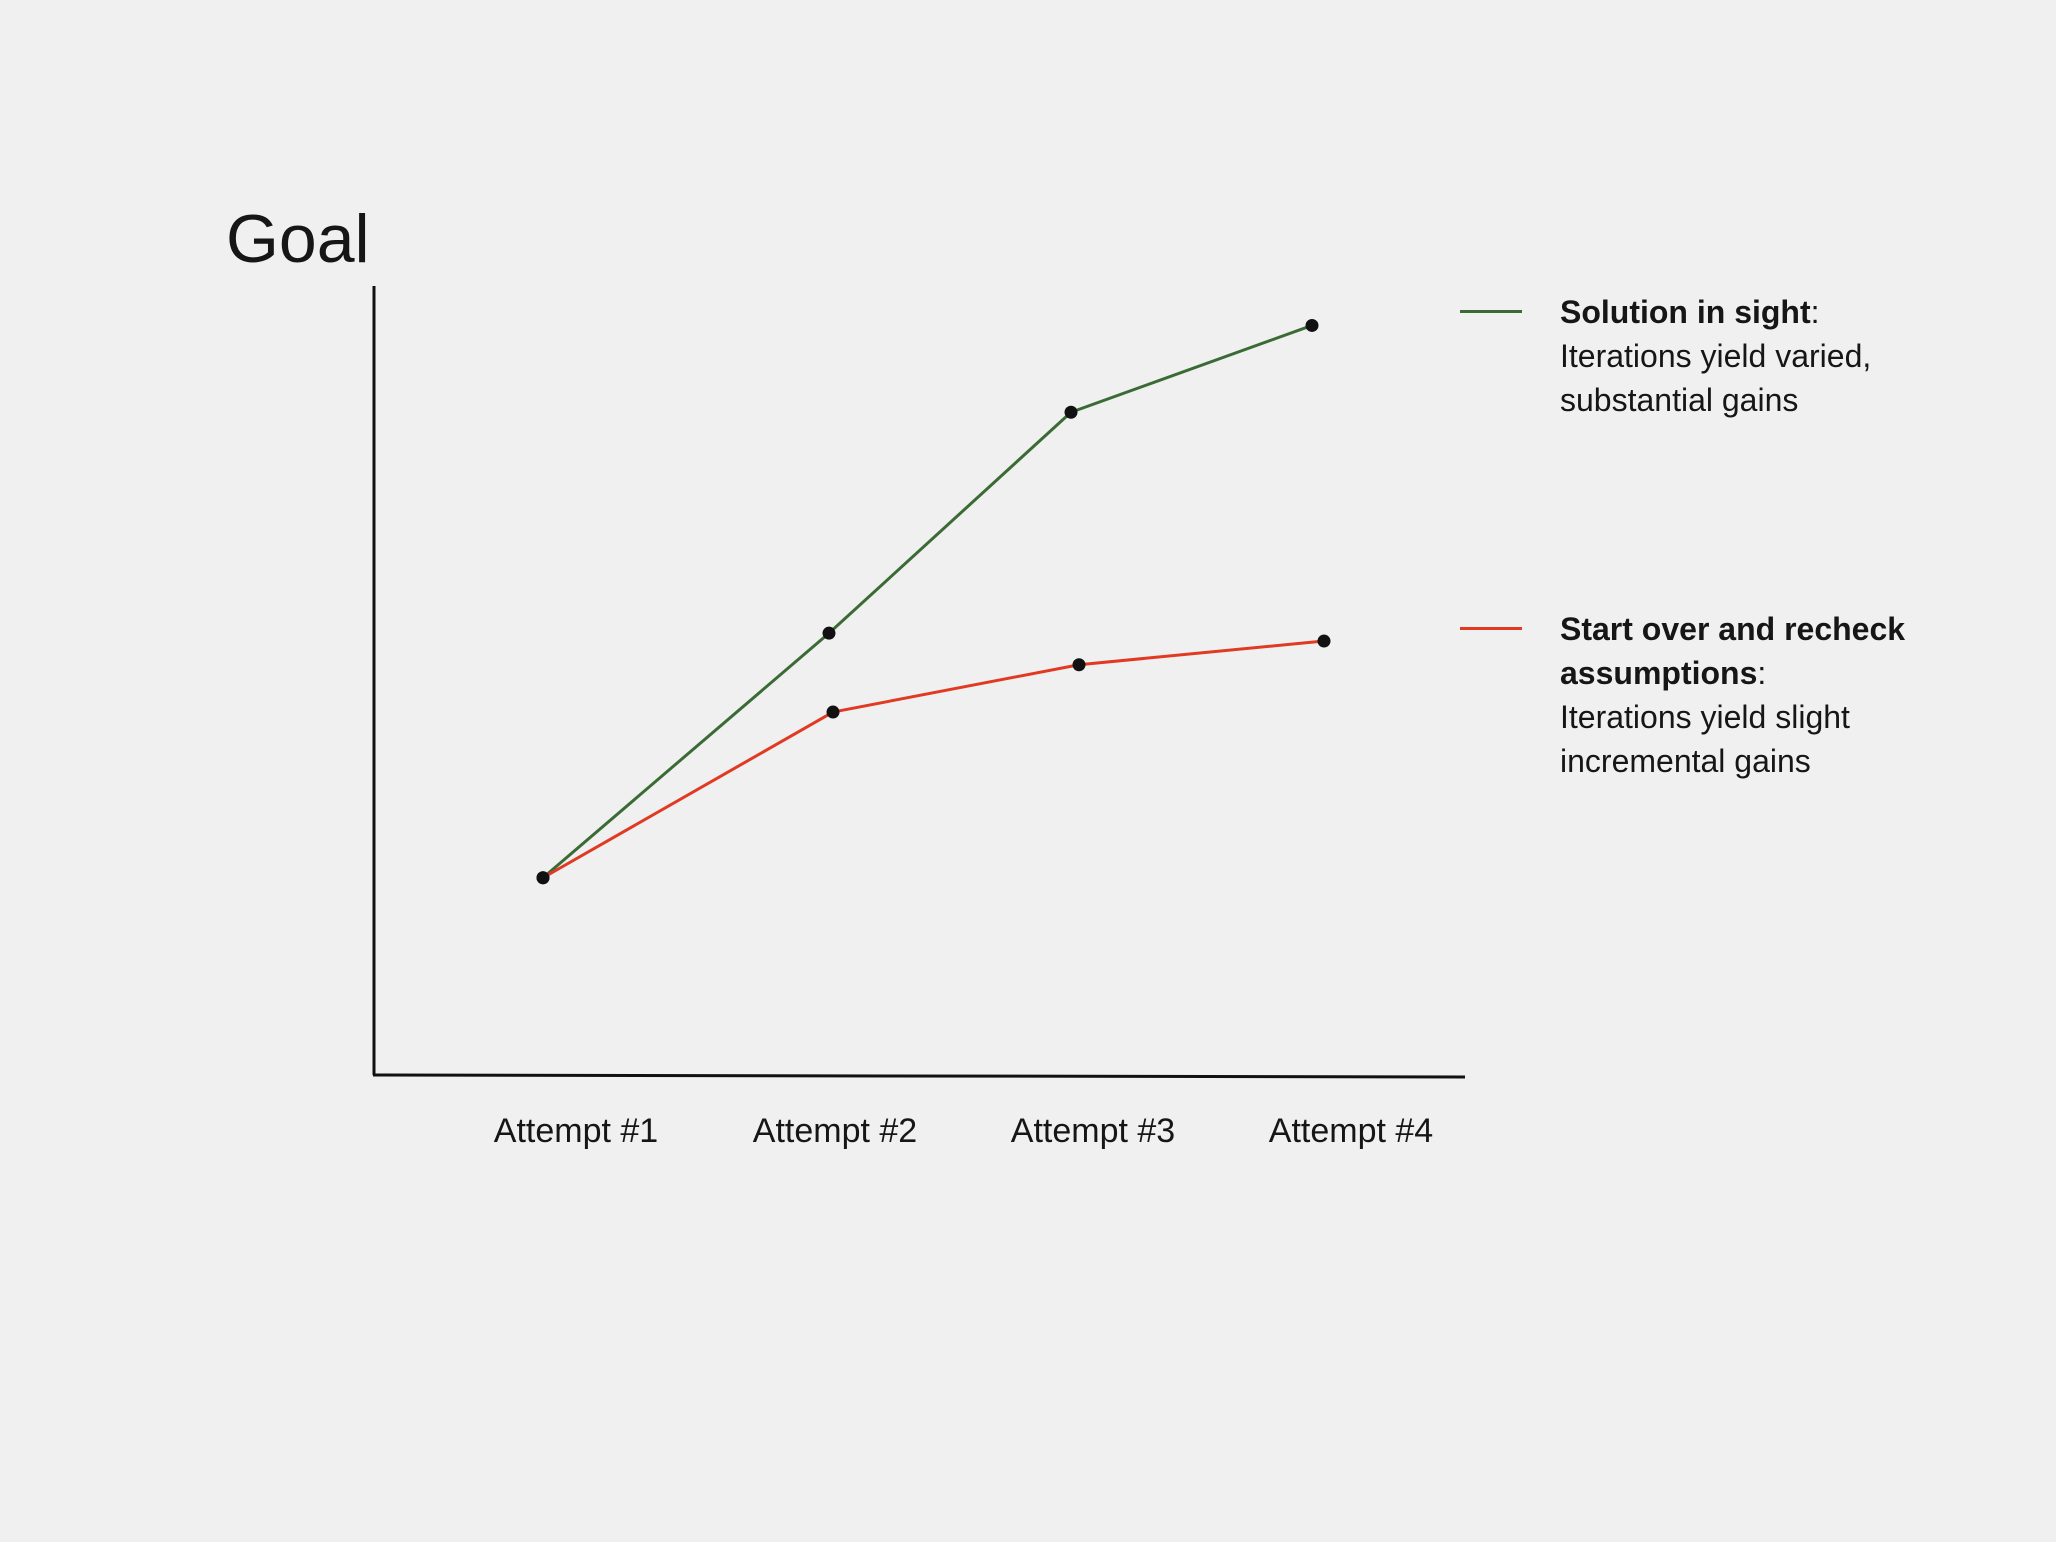 The image size is (2056, 1542). I want to click on x-tick-label: Attempt #2, so click(835, 1131).